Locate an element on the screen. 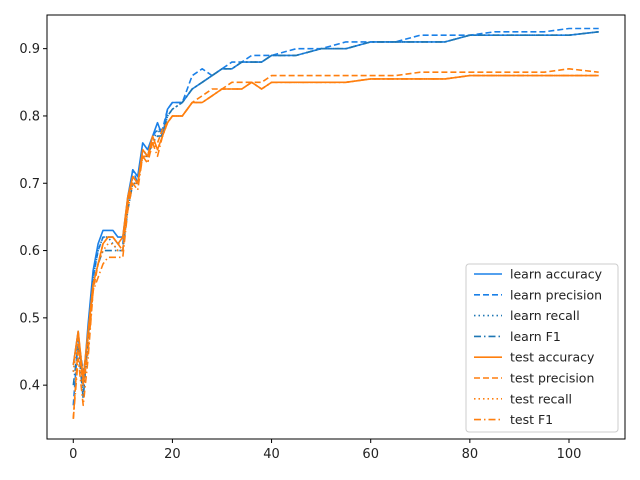 The image size is (640, 480). legend-label: learn recall is located at coordinates (545, 315).